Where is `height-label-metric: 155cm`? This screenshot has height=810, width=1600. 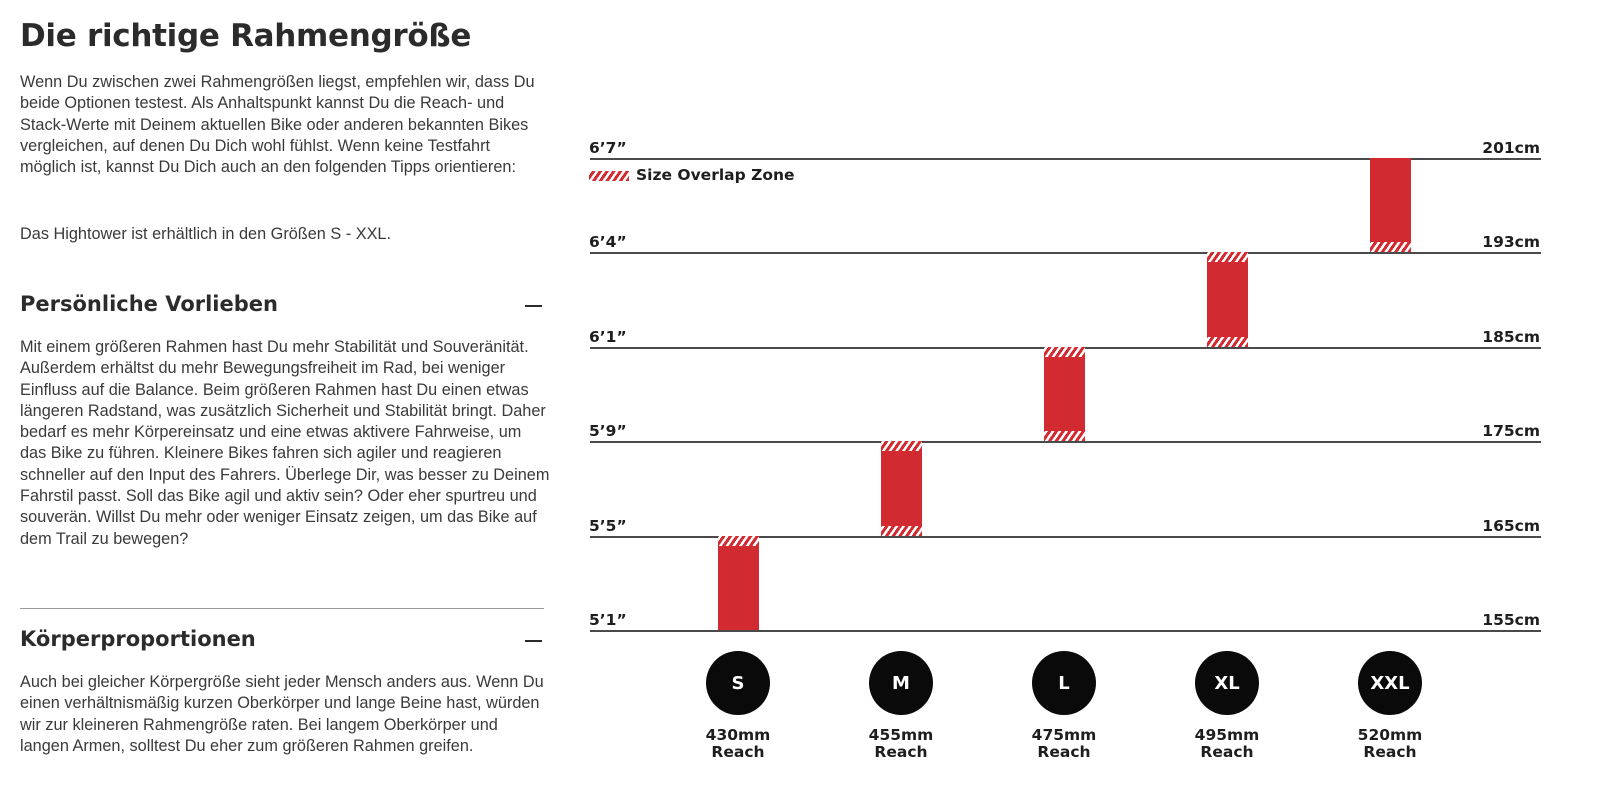
height-label-metric: 155cm is located at coordinates (1511, 620).